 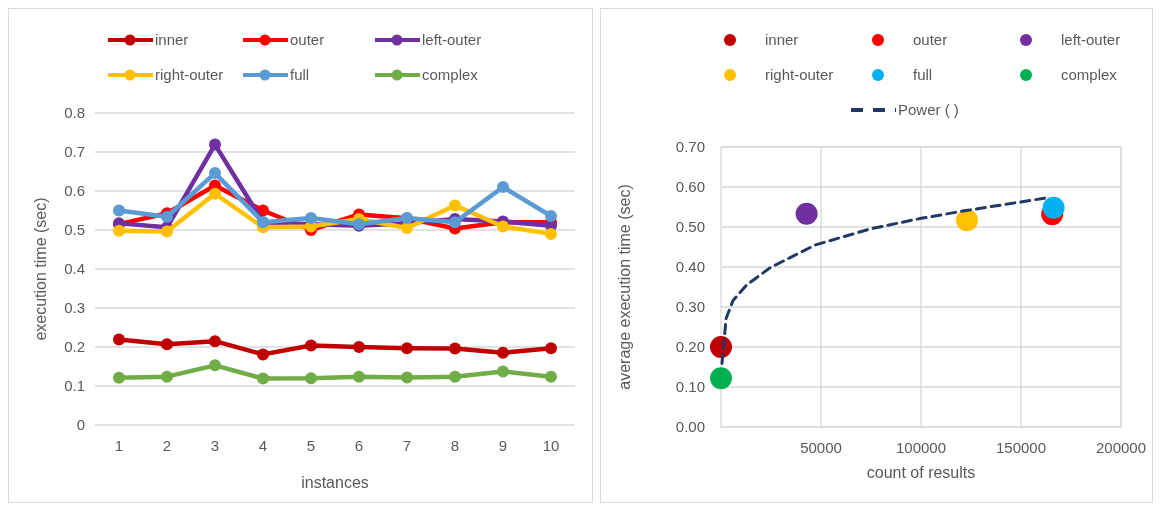 I want to click on y-tick-label: 0.5, so click(x=74, y=230).